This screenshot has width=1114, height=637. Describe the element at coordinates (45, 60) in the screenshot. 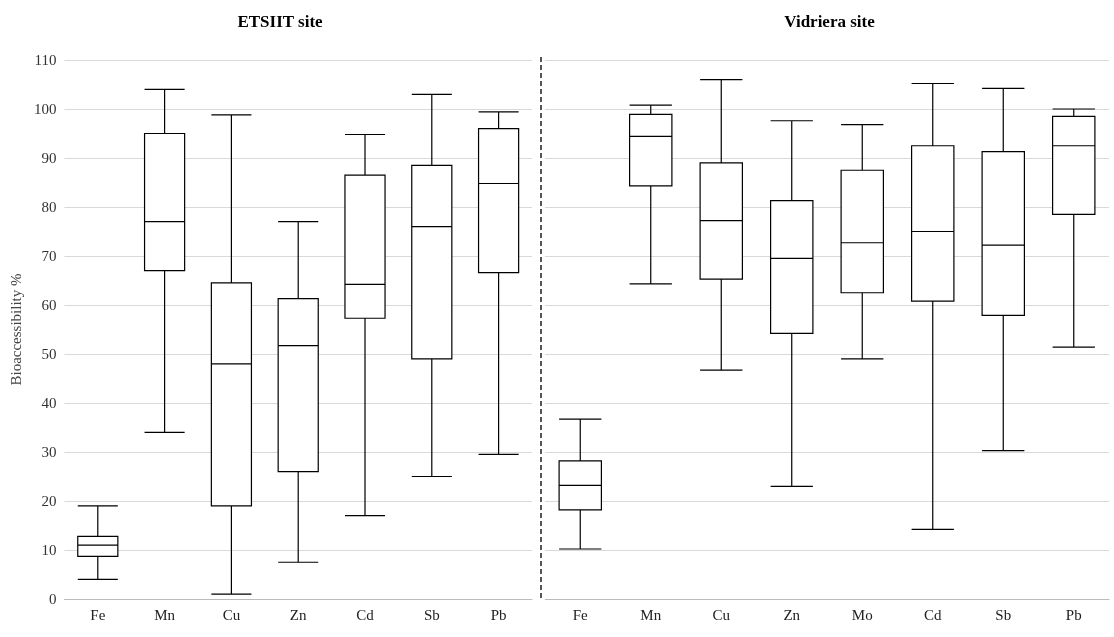

I see `y-tick-label: 110` at that location.